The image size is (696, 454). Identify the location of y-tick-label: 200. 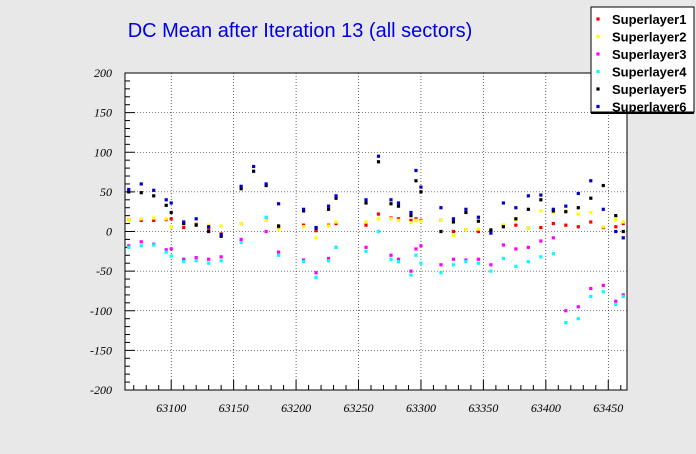
(103, 73).